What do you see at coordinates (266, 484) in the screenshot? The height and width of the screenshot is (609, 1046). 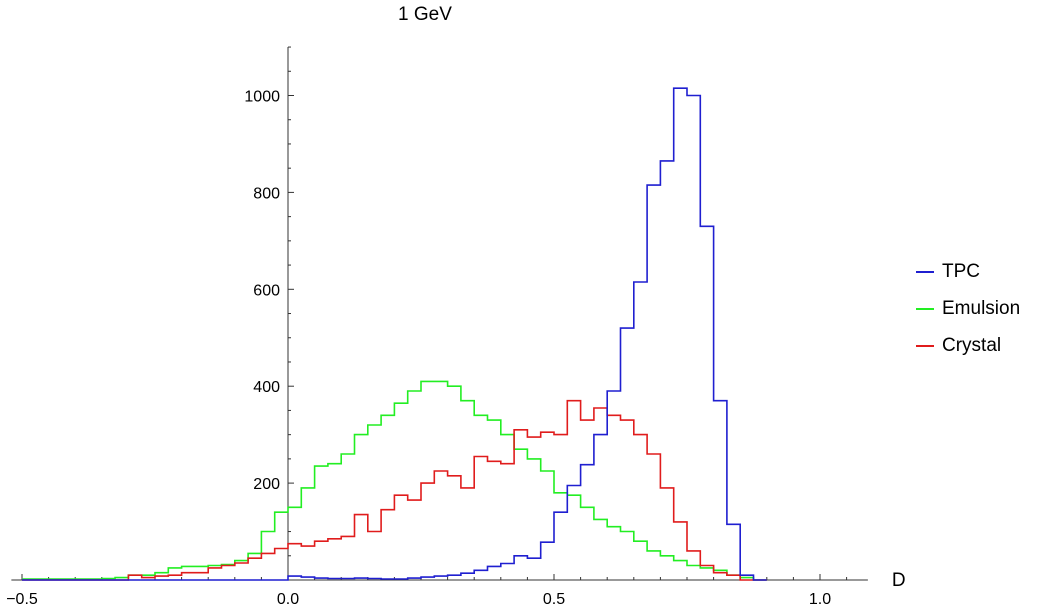 I see `y-tick-label: 200` at bounding box center [266, 484].